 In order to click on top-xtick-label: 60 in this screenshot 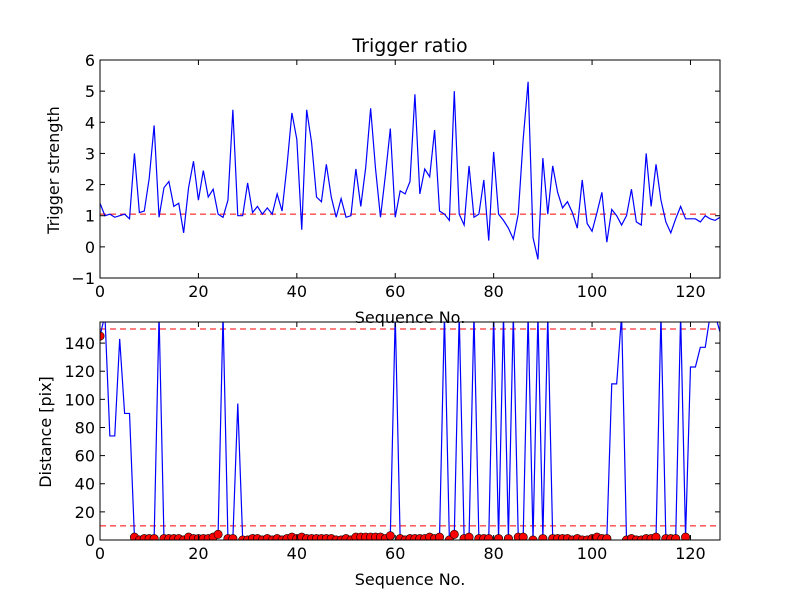, I will do `click(395, 291)`.